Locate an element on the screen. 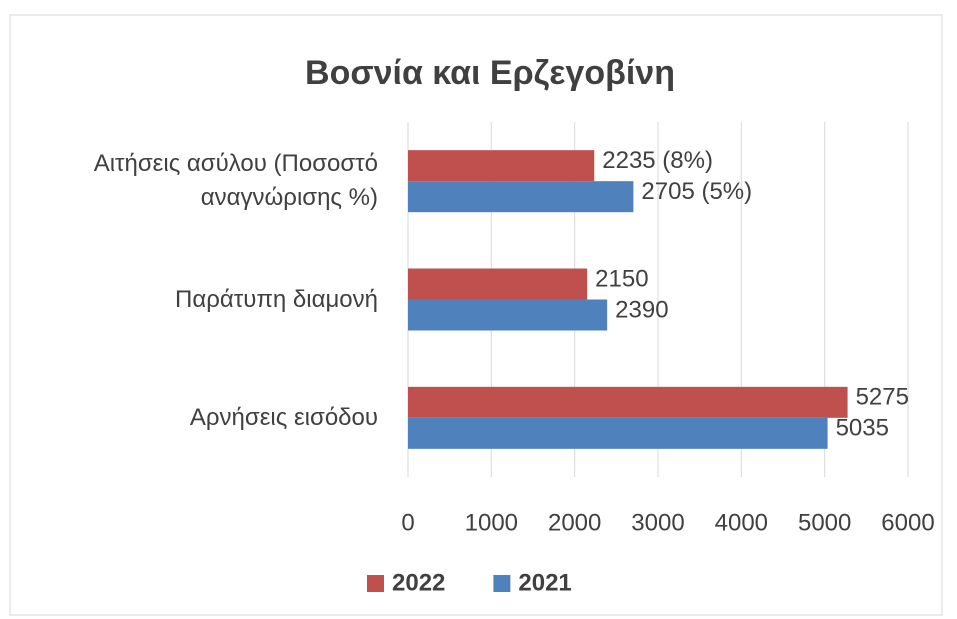  y-tick-label: Αρνήσεις εισόδου is located at coordinates (283, 417).